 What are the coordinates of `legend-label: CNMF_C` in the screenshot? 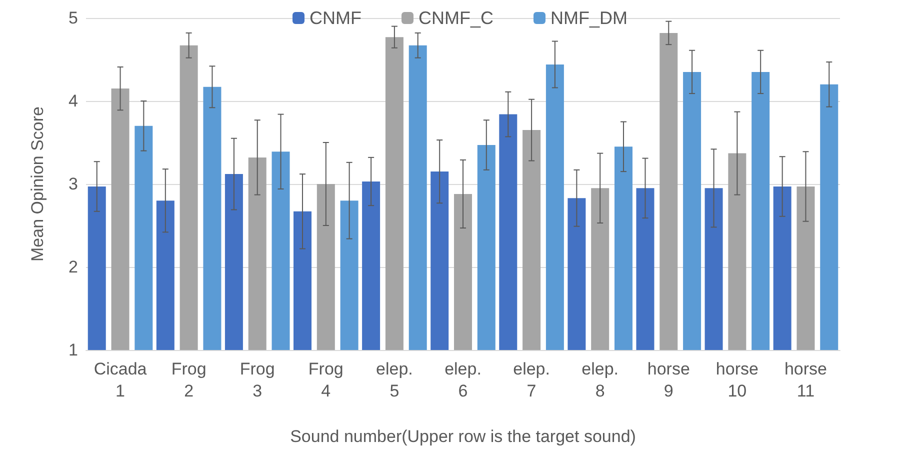 It's located at (456, 18).